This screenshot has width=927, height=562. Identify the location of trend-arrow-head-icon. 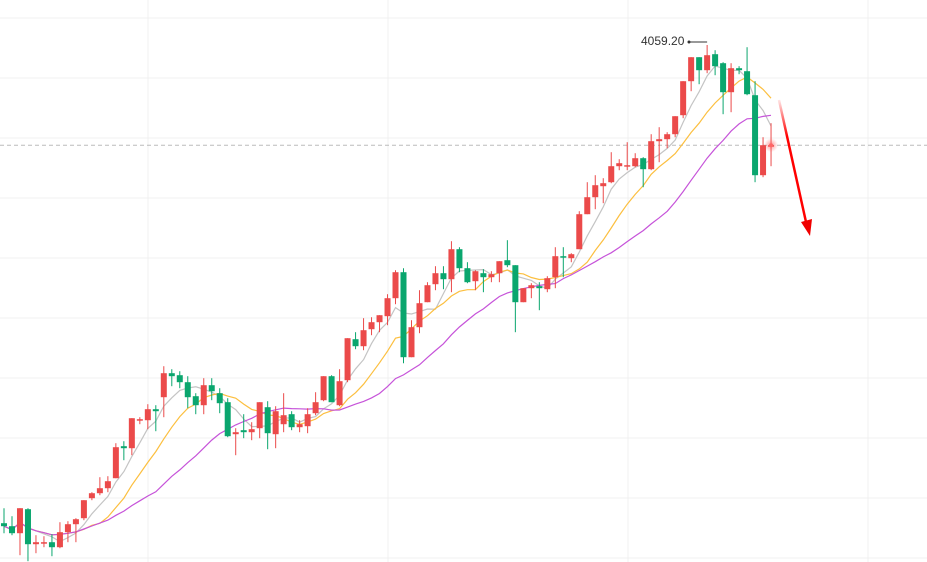
(806, 227).